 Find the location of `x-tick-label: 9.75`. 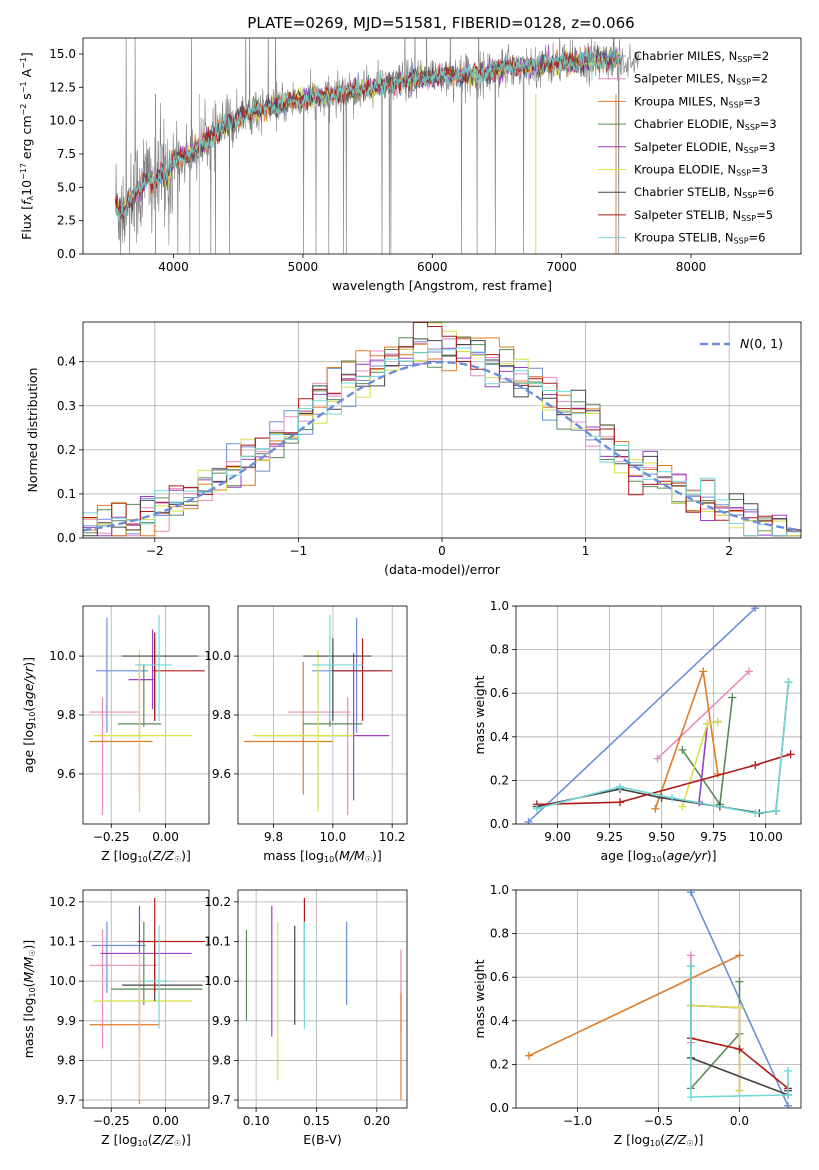

x-tick-label: 9.75 is located at coordinates (713, 837).